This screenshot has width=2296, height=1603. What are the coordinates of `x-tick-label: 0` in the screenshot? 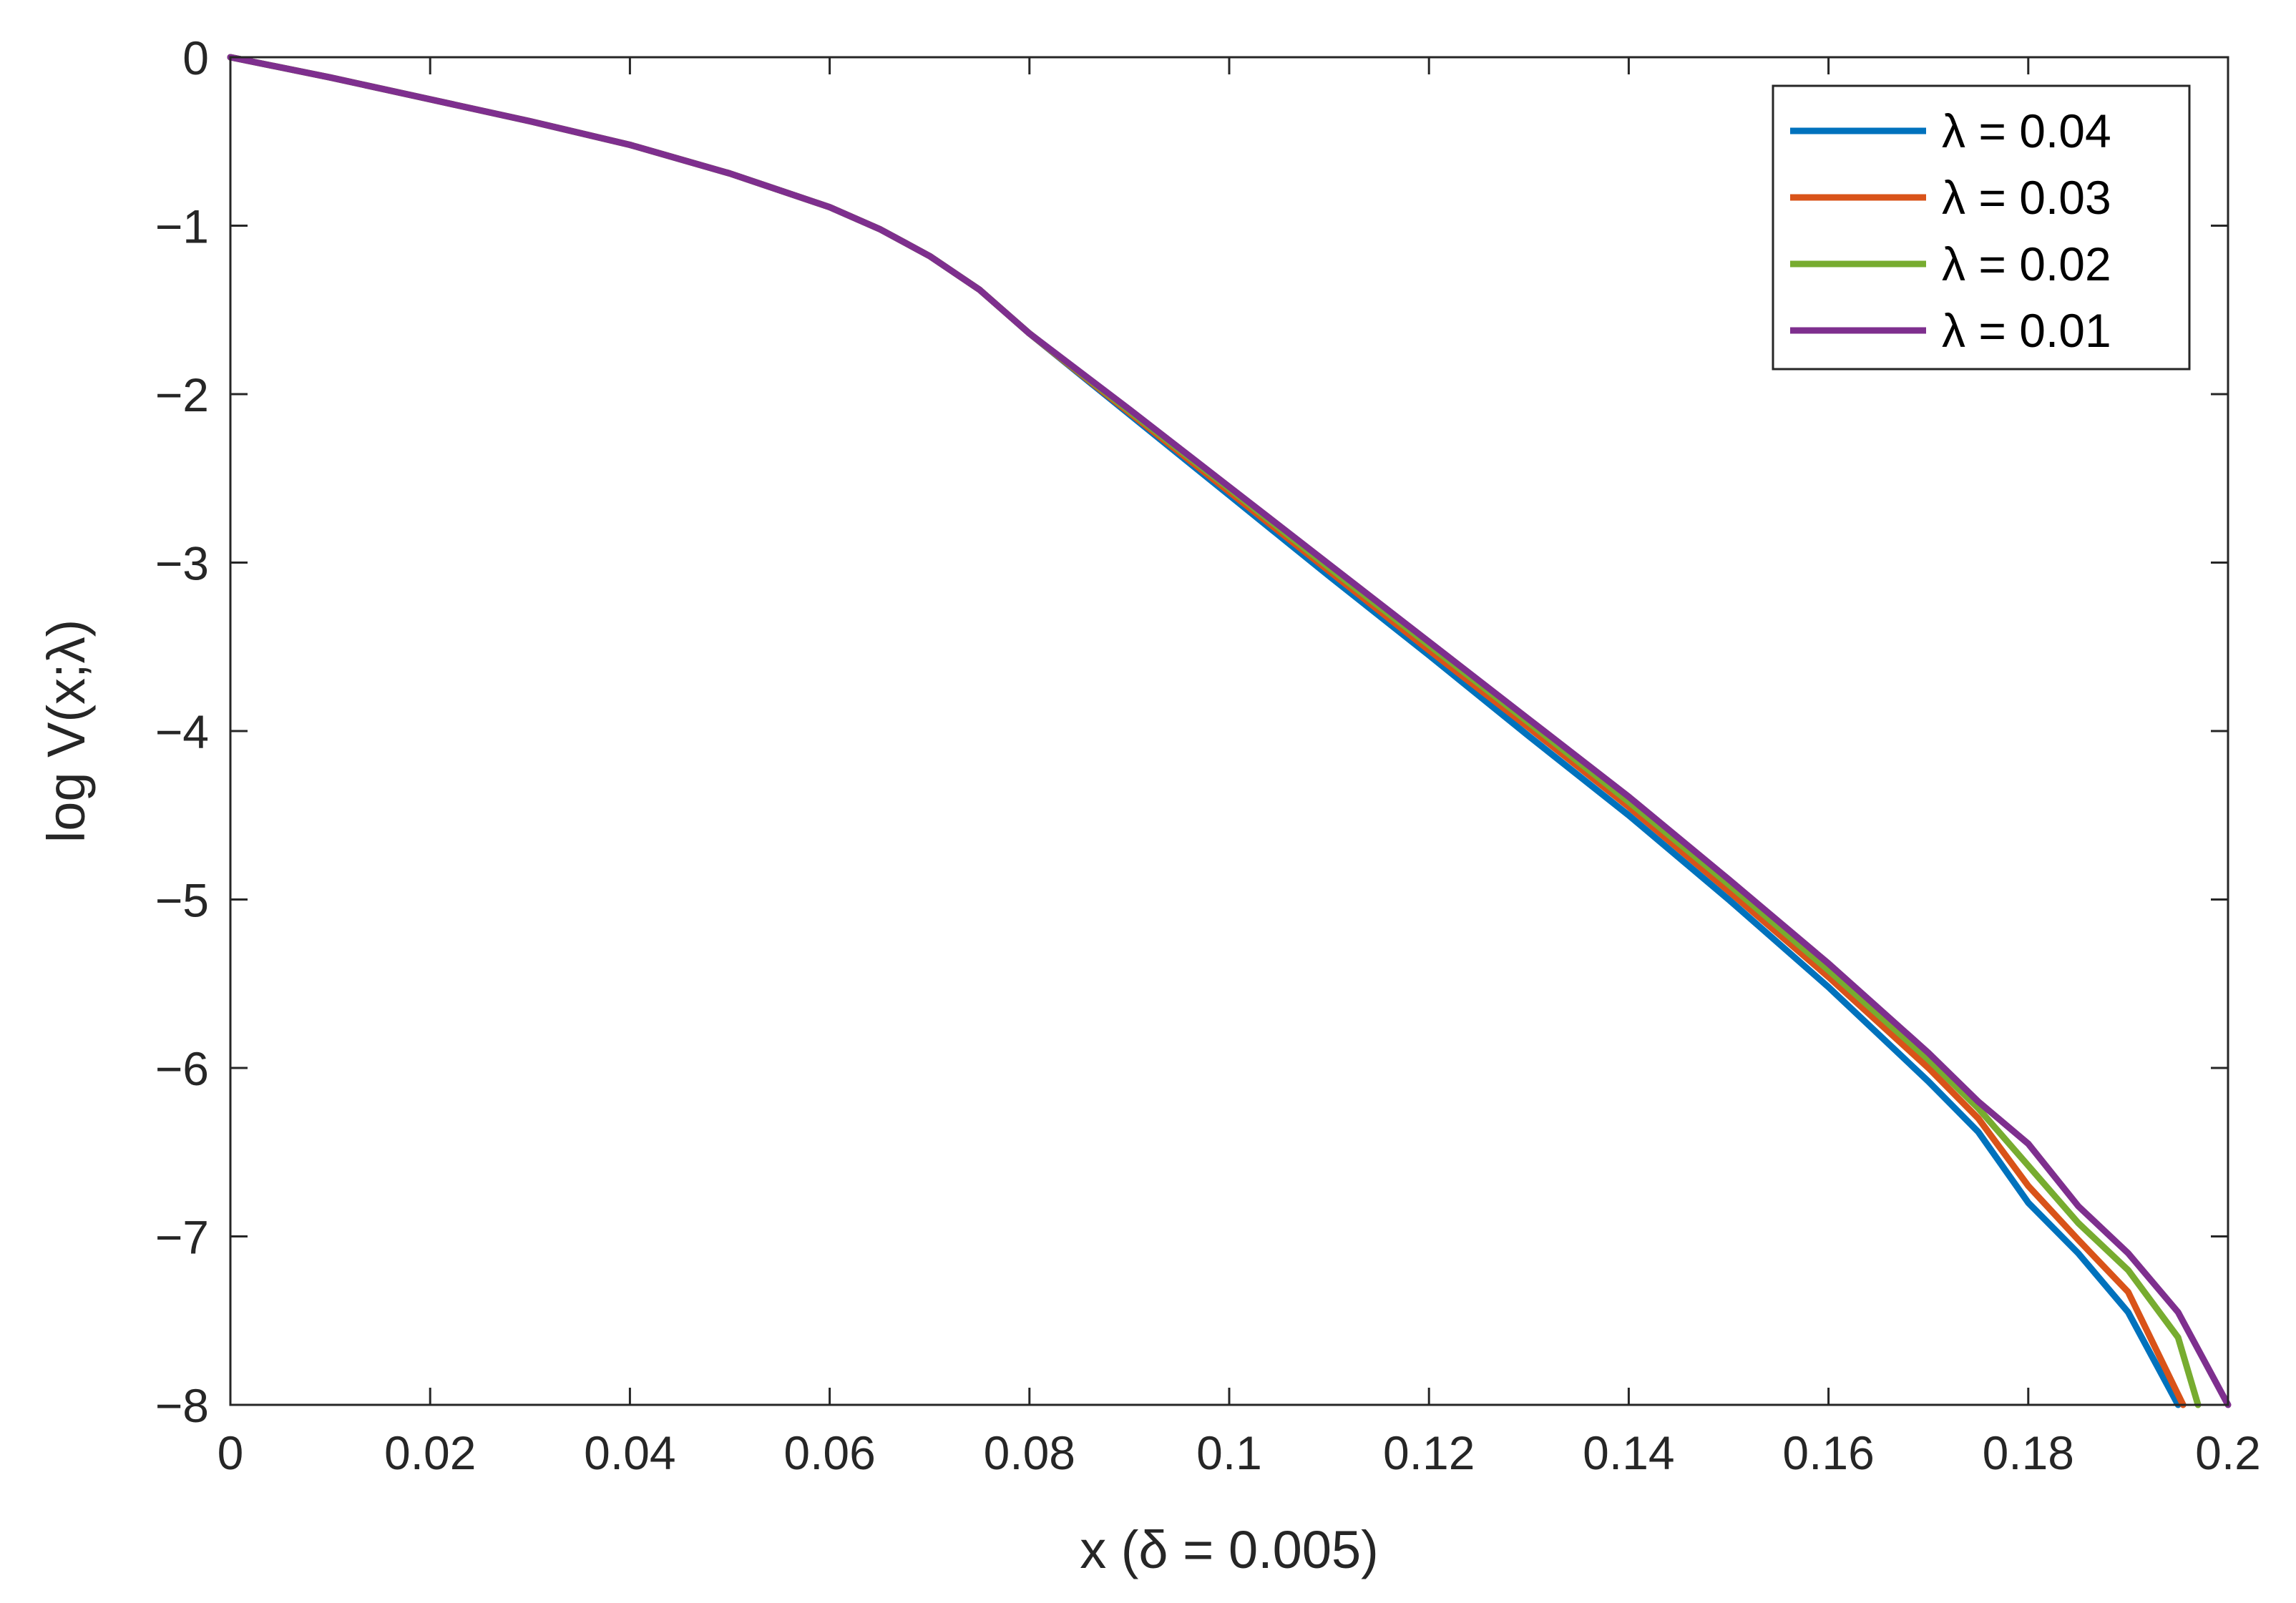 It's located at (231, 1452).